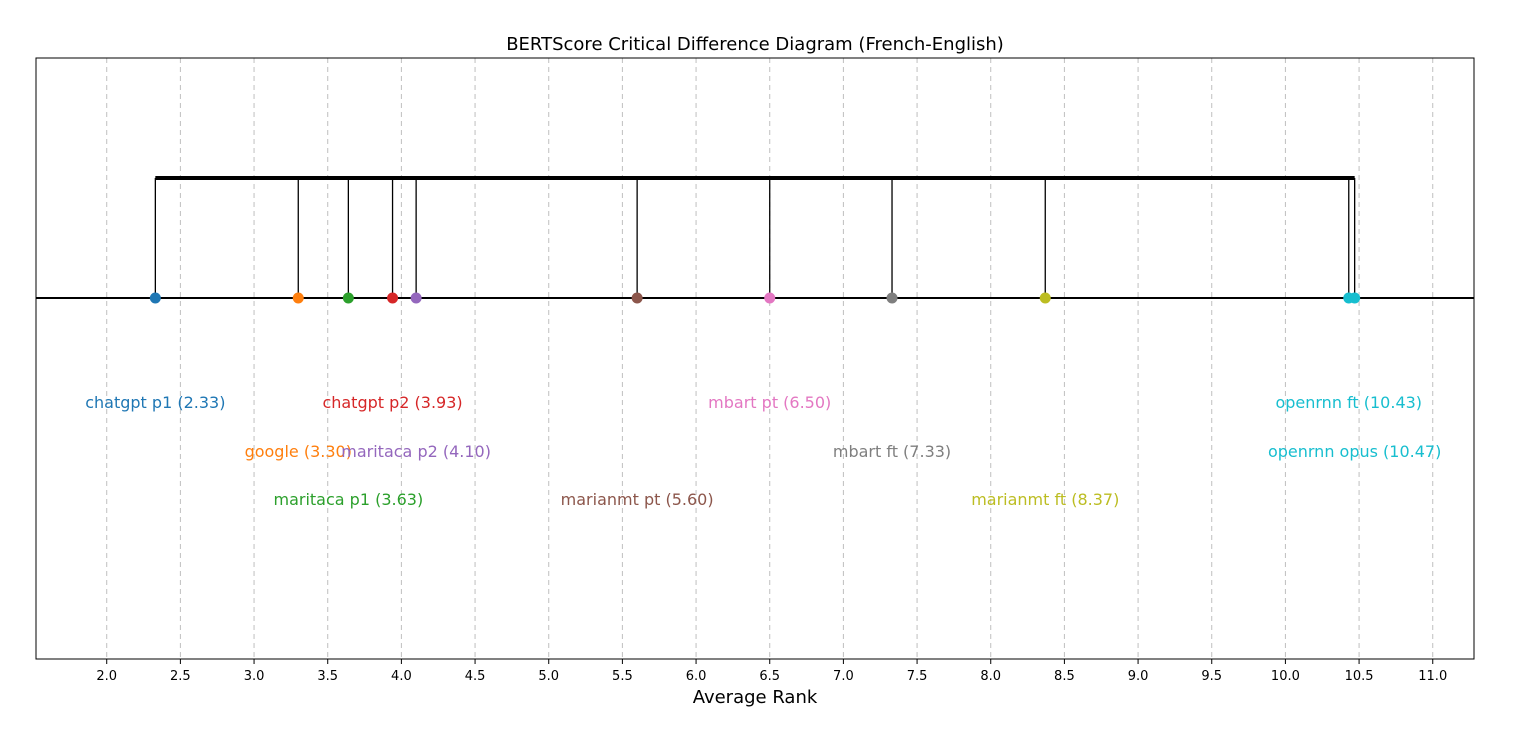 This screenshot has height=754, width=1536. I want to click on model-label: openrnn ft (10.43), so click(1348, 402).